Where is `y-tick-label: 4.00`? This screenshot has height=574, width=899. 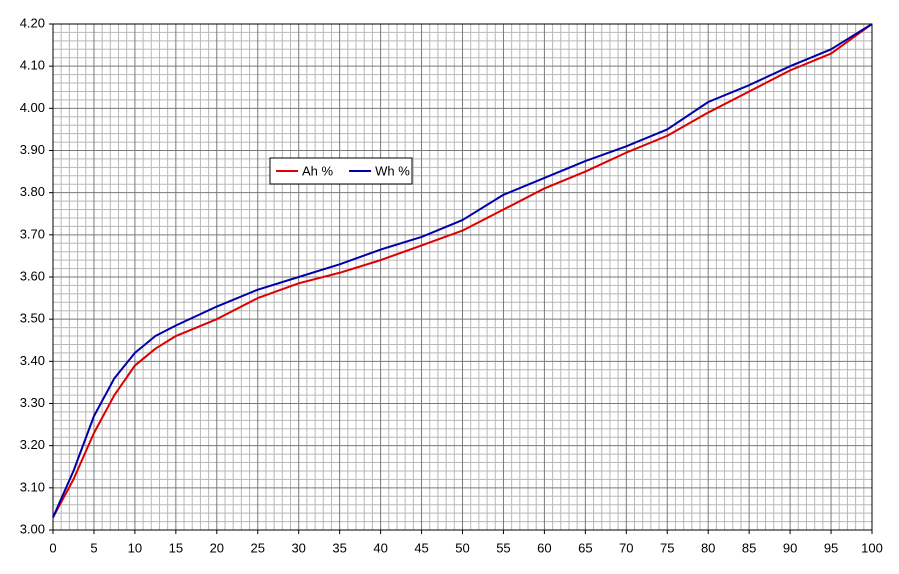
y-tick-label: 4.00 is located at coordinates (32, 107).